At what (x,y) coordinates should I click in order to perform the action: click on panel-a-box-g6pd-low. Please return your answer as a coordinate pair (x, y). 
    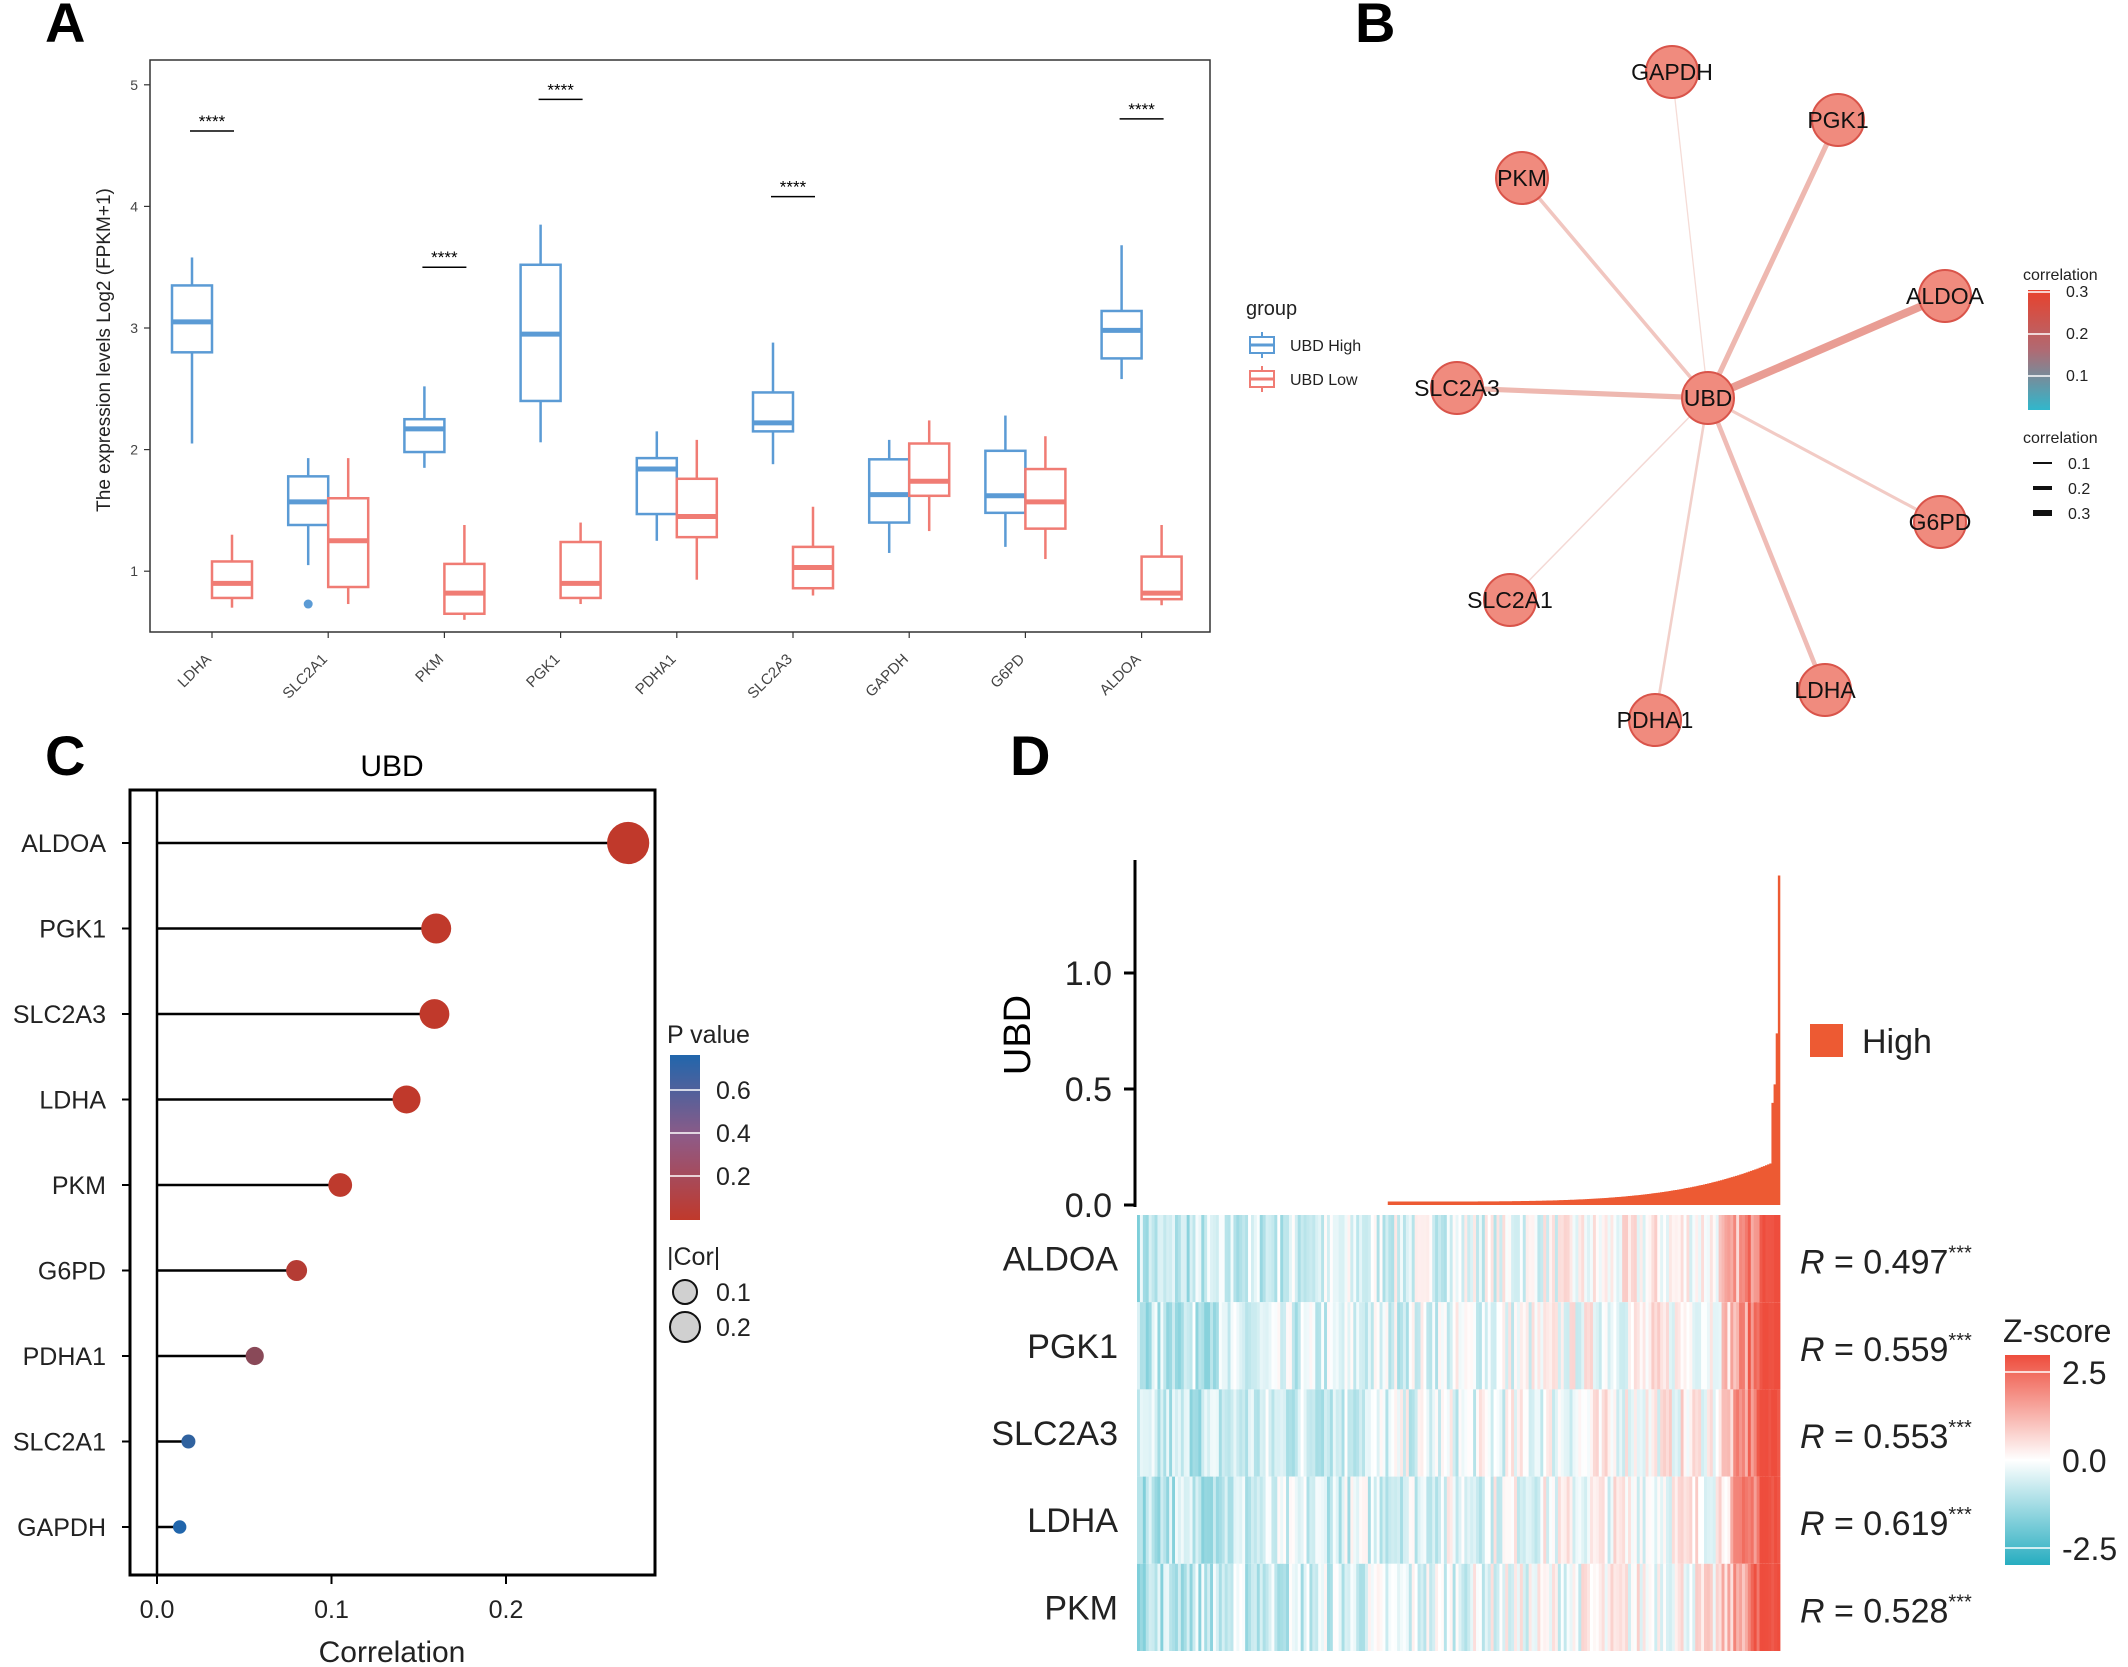
    Looking at the image, I should click on (1045, 498).